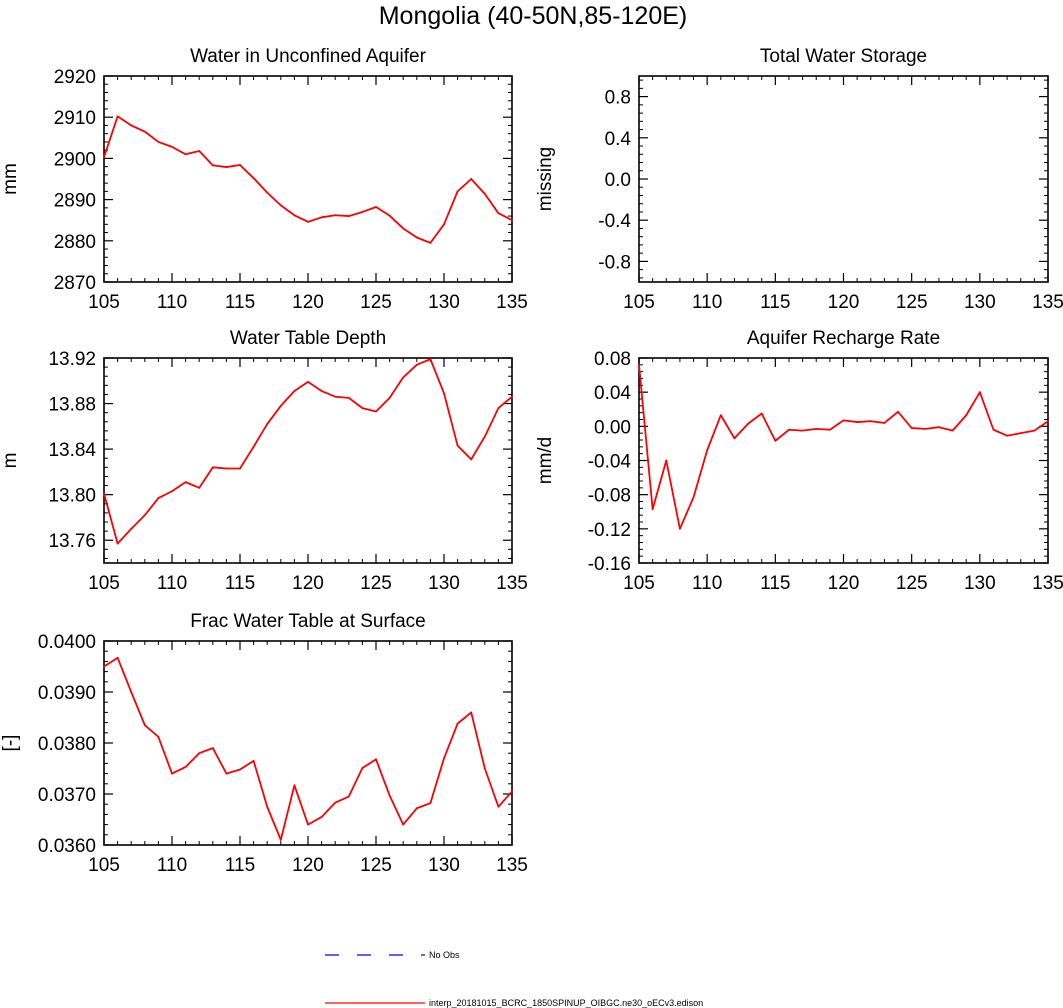  What do you see at coordinates (308, 583) in the screenshot?
I see `x-tick-label: 120` at bounding box center [308, 583].